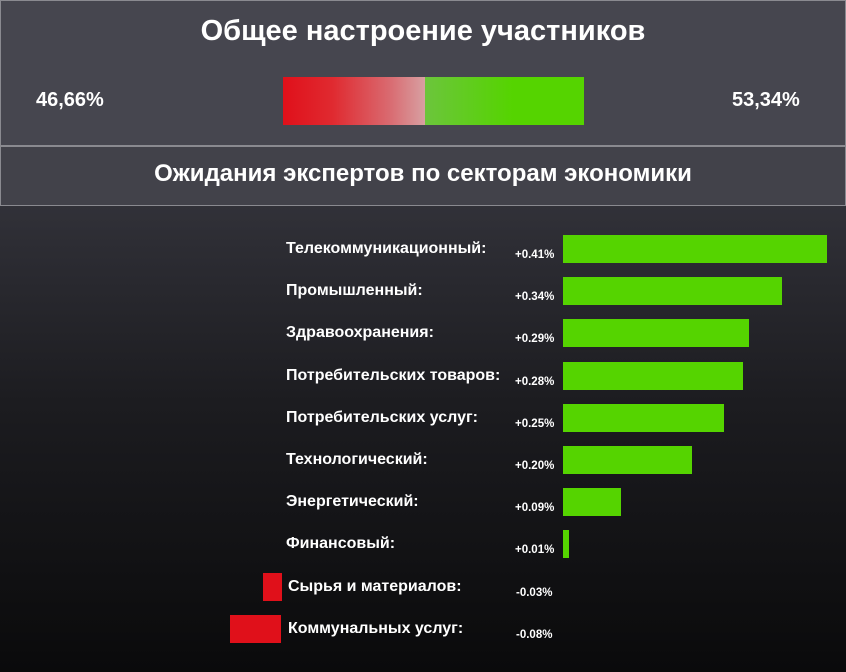  Describe the element at coordinates (375, 586) in the screenshot. I see `sector-label: Сырья и материалов:` at that location.